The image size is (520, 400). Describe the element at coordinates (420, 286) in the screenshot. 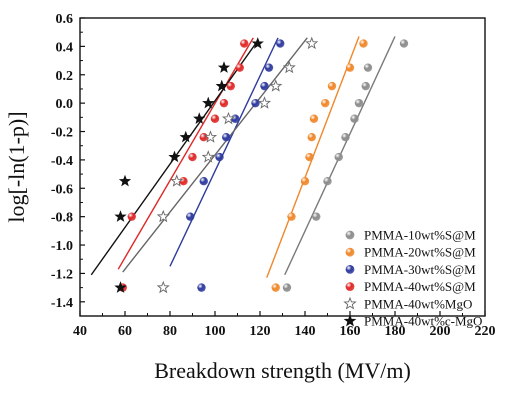

I see `legend-label: PMMA-40wt%S@M` at that location.